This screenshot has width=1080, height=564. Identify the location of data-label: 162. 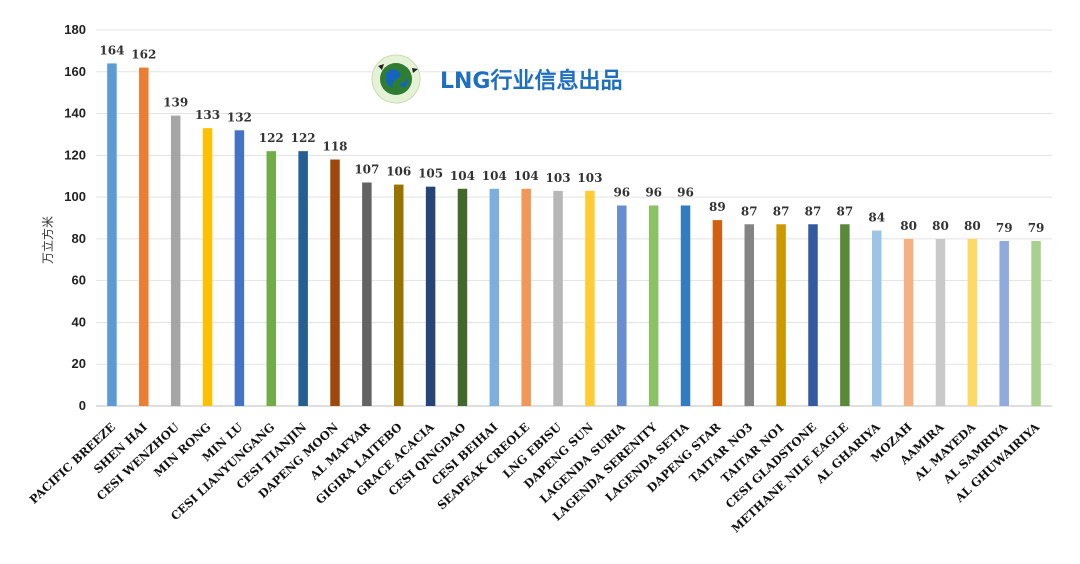
(143, 55).